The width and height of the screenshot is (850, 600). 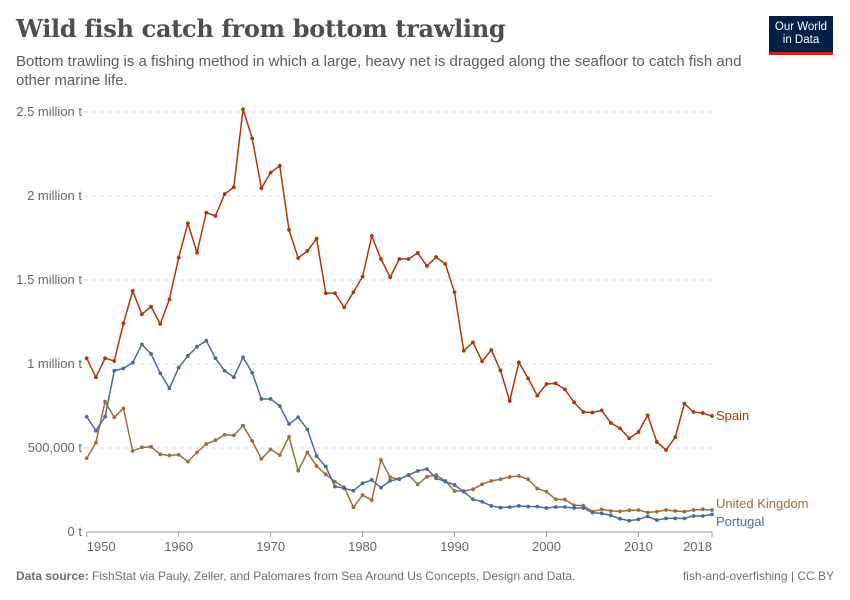 I want to click on data-source-label: Data source:, so click(x=52, y=576).